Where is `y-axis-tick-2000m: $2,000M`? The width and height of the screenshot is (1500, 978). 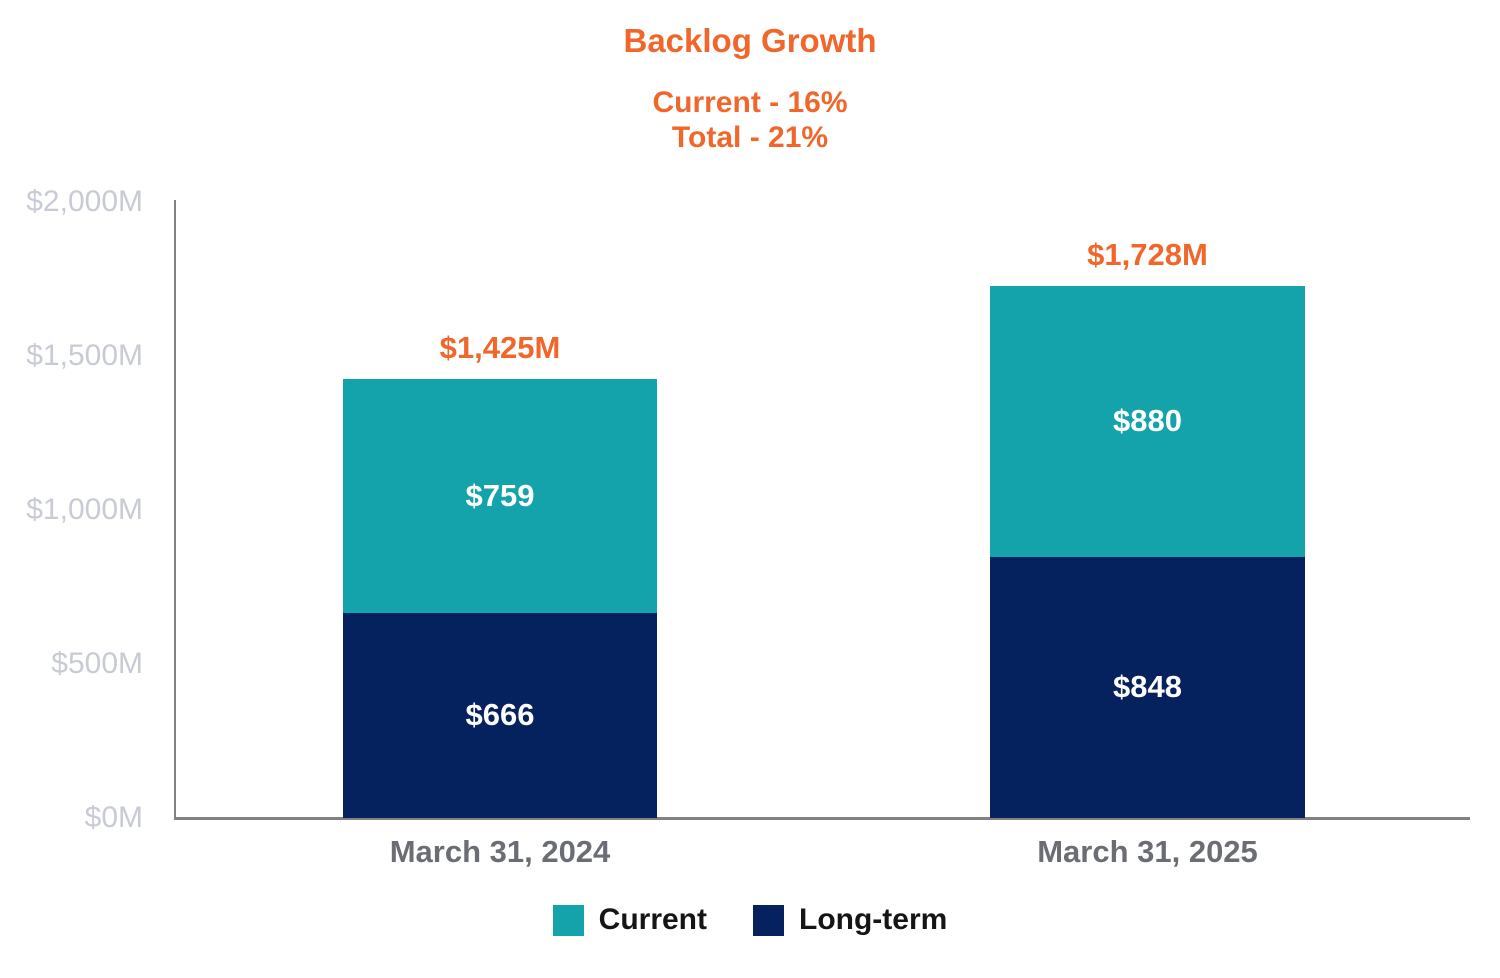
y-axis-tick-2000m: $2,000M is located at coordinates (84, 201).